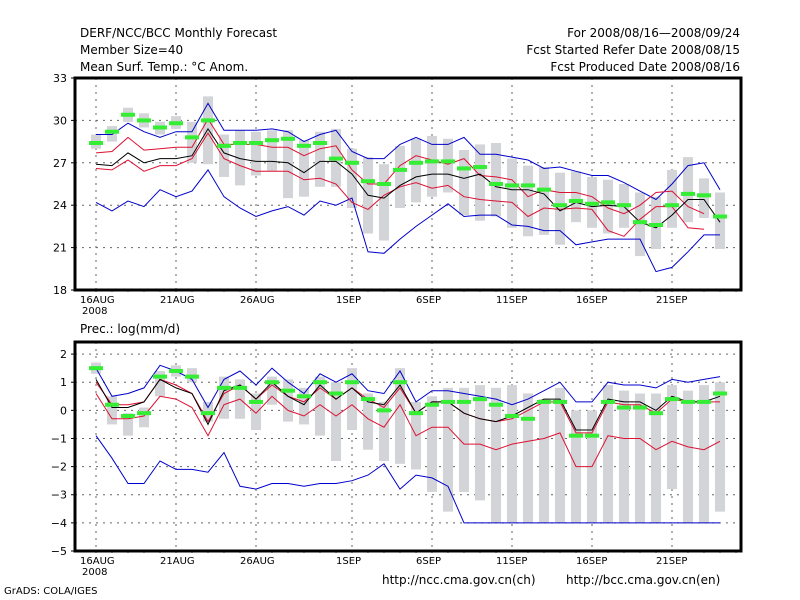 Image resolution: width=800 pixels, height=600 pixels. Describe the element at coordinates (60, 248) in the screenshot. I see `y-tick-label: 21` at that location.